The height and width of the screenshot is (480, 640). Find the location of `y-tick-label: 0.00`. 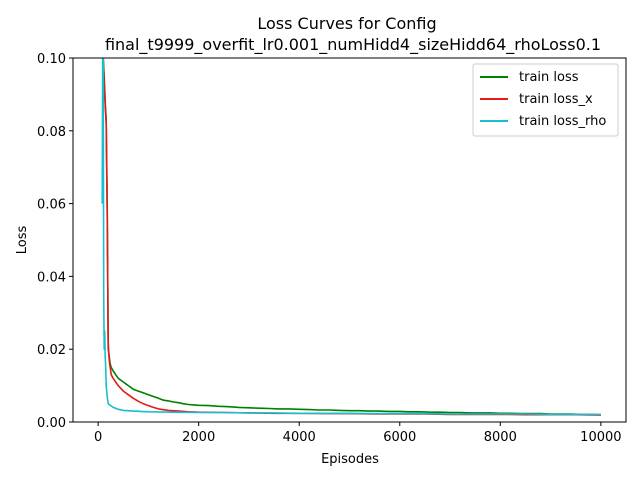

y-tick-label: 0.00 is located at coordinates (51, 423).